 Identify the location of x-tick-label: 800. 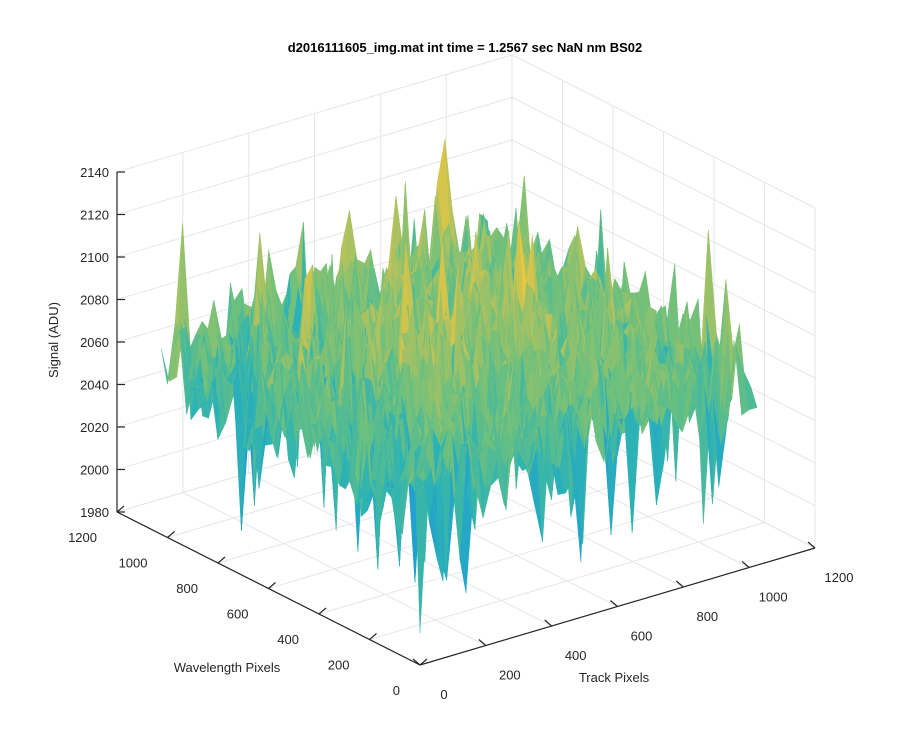
(707, 616).